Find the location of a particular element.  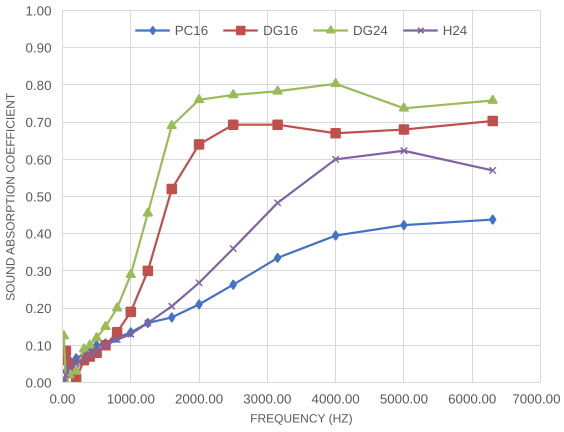

y-tick-label: 0.30 is located at coordinates (39, 271).